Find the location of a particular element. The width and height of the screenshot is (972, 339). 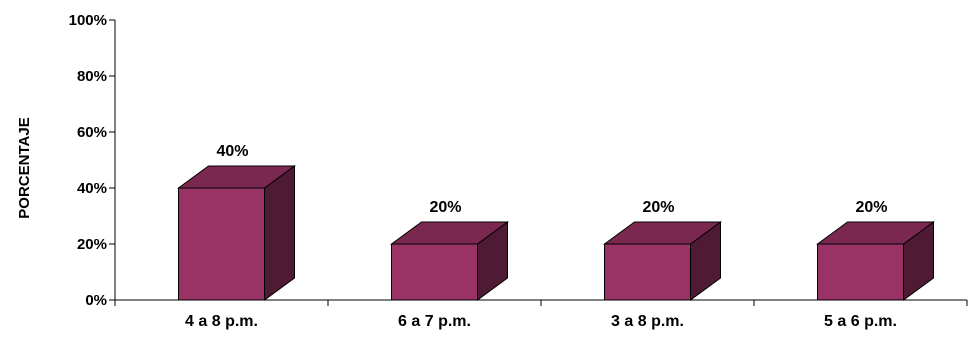

x-tick-label: 6 a 7 p.m. is located at coordinates (434, 321).